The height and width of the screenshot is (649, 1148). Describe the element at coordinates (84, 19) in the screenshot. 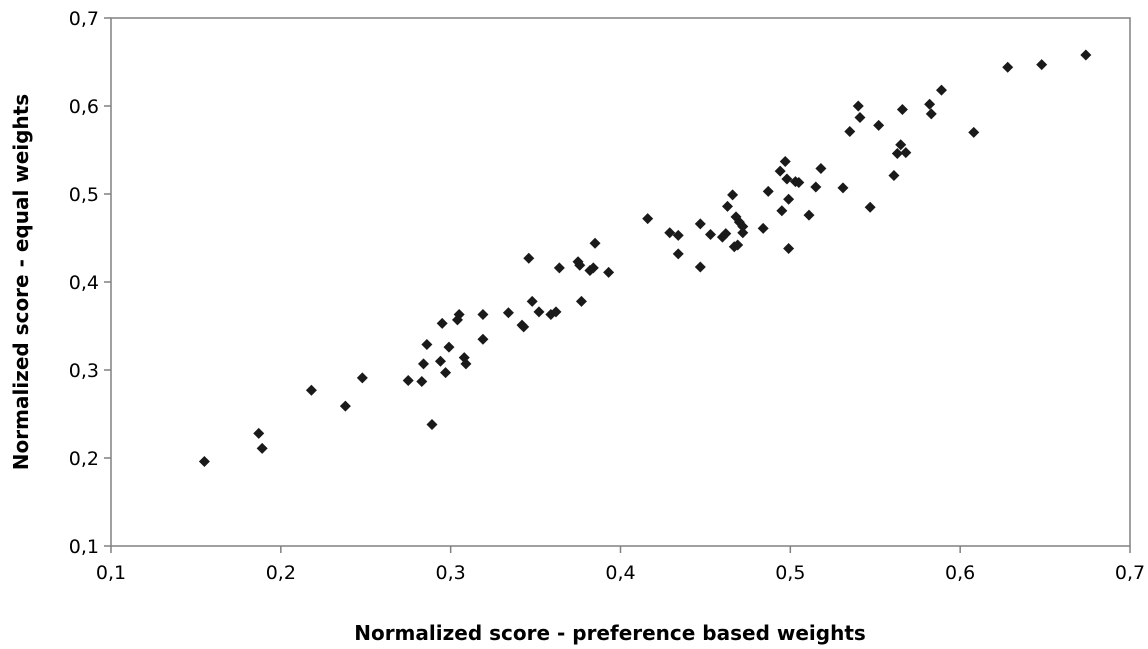

I see `y-tick-label: 0,7` at that location.